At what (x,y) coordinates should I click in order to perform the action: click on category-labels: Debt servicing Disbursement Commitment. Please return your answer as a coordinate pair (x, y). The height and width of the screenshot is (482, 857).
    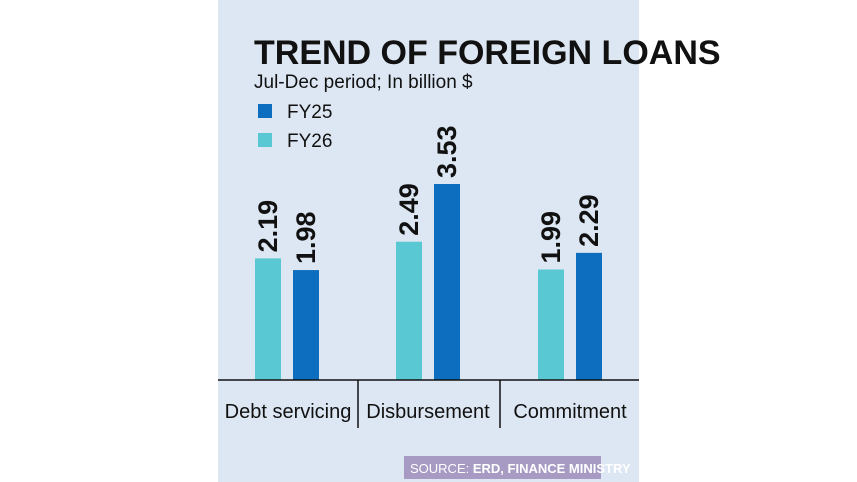
    Looking at the image, I should click on (426, 412).